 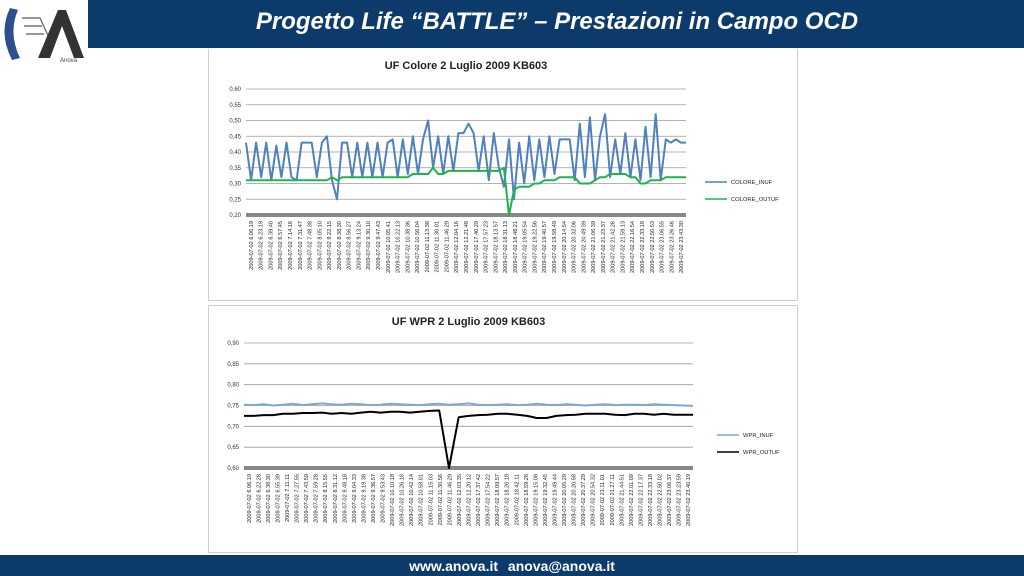 I want to click on x-tick-label: 2009-07-02 20.49.39, so click(x=584, y=247).